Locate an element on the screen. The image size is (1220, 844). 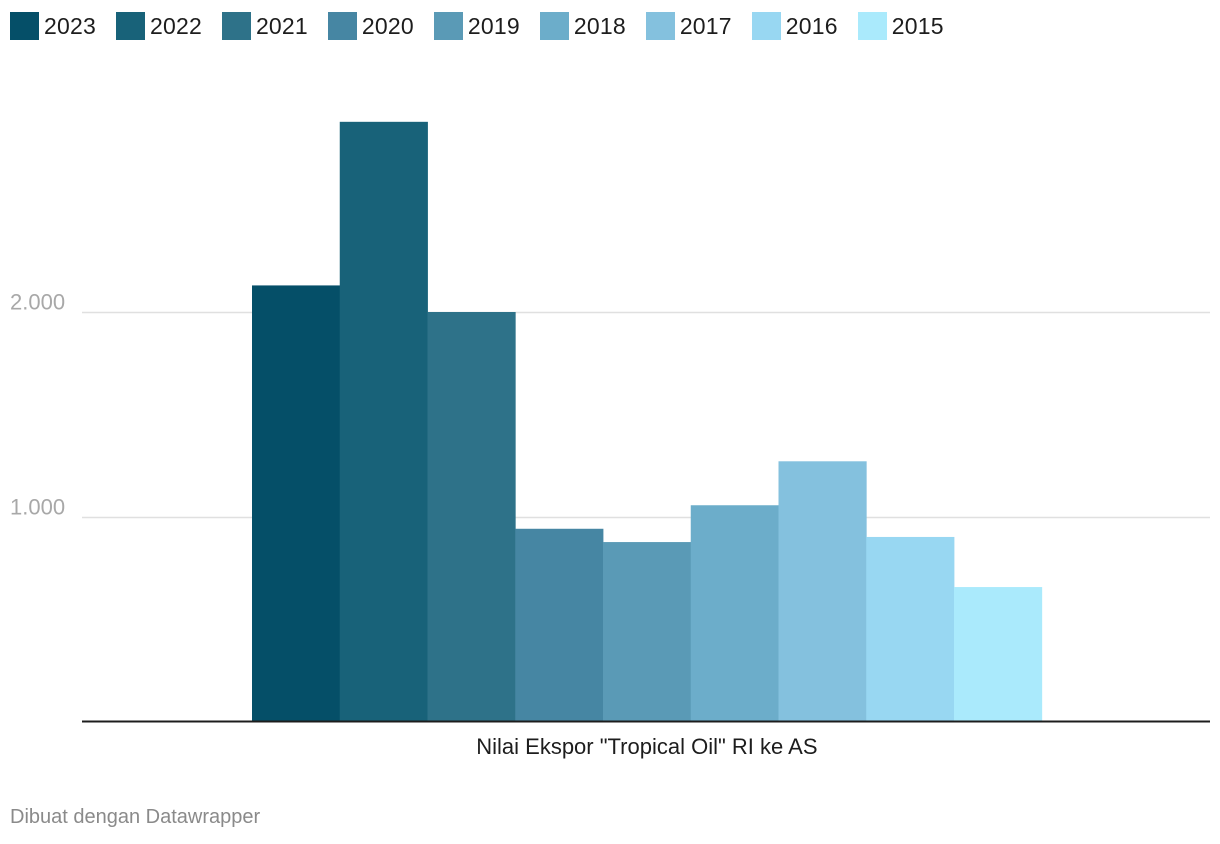
legend-label: 2021 is located at coordinates (281, 25).